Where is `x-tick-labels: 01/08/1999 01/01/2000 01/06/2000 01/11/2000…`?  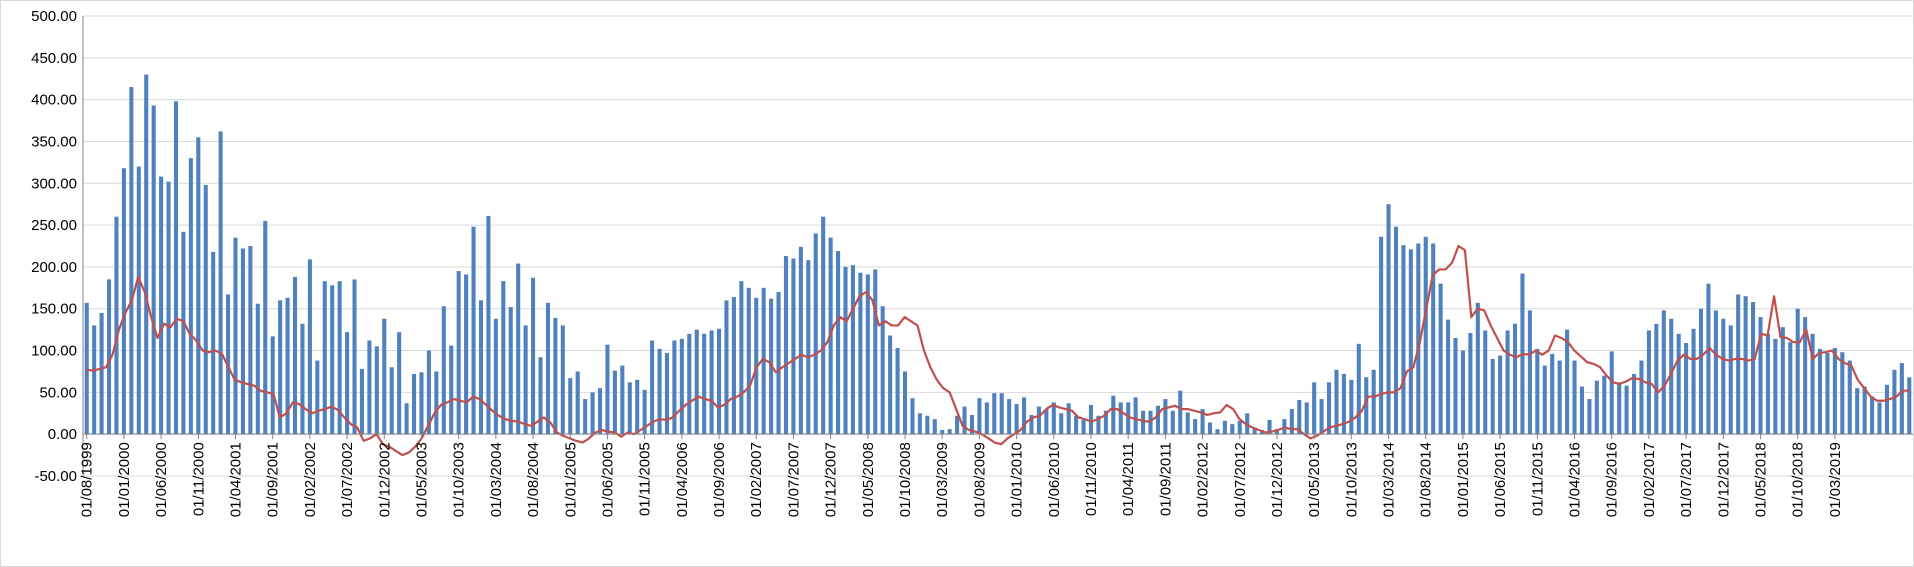
x-tick-labels: 01/08/1999 01/01/2000 01/06/2000 01/11/2000… is located at coordinates (961, 479).